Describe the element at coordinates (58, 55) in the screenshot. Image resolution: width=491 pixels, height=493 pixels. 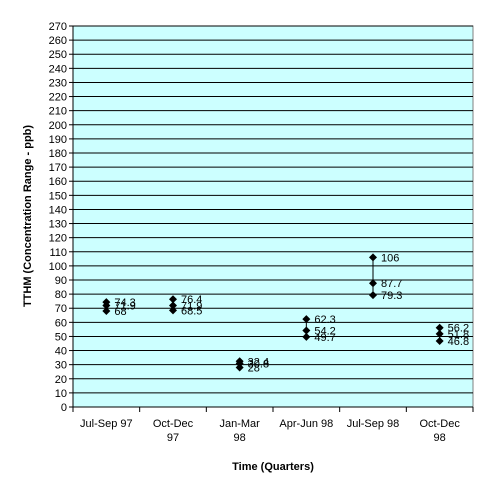
I see `y-tick-label: 250` at that location.